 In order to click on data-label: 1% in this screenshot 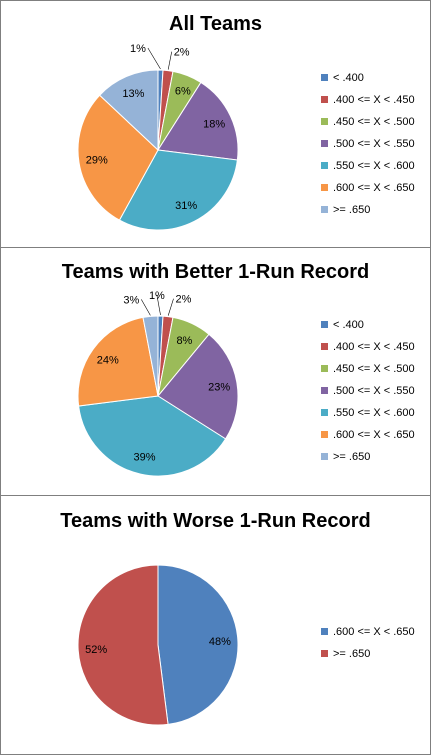, I will do `click(138, 49)`.